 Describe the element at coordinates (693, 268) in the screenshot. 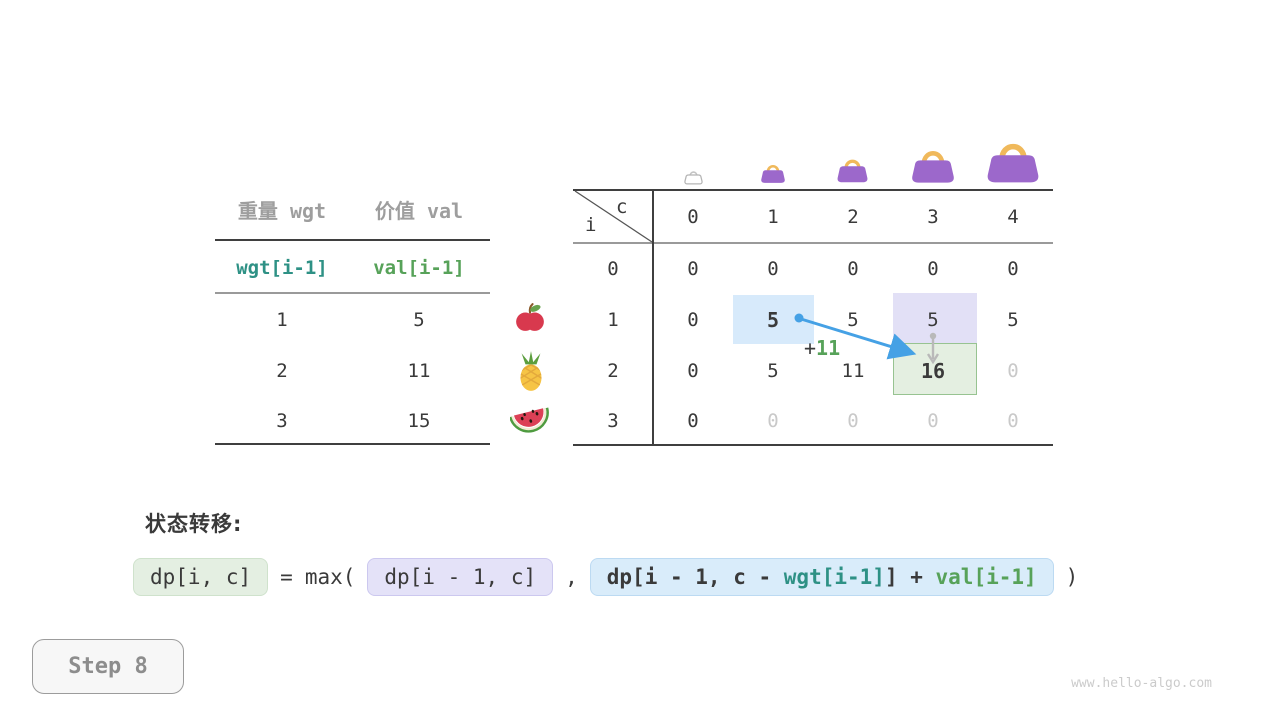

I see `dp-cell-0-0: 0` at that location.